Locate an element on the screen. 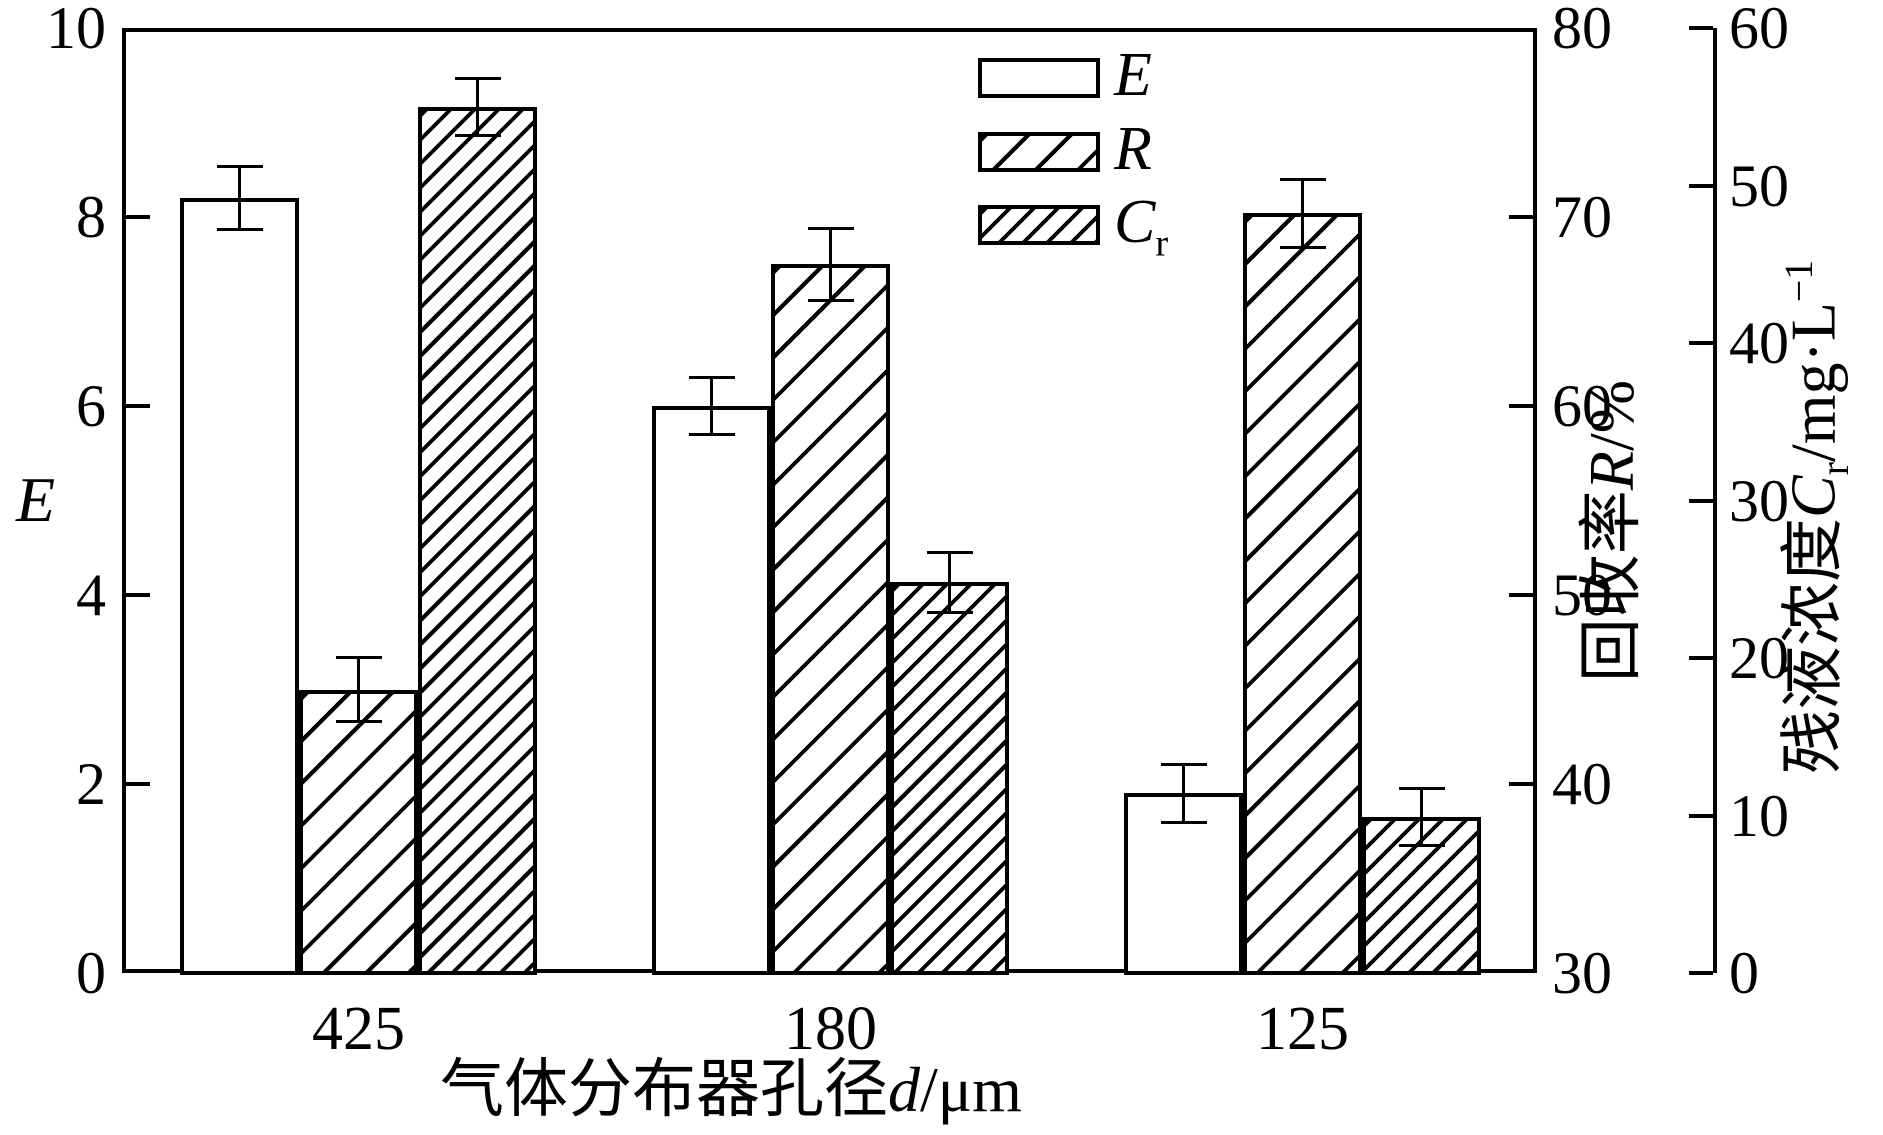  right-axis-title: 回收率R/% is located at coordinates (1611, 531).